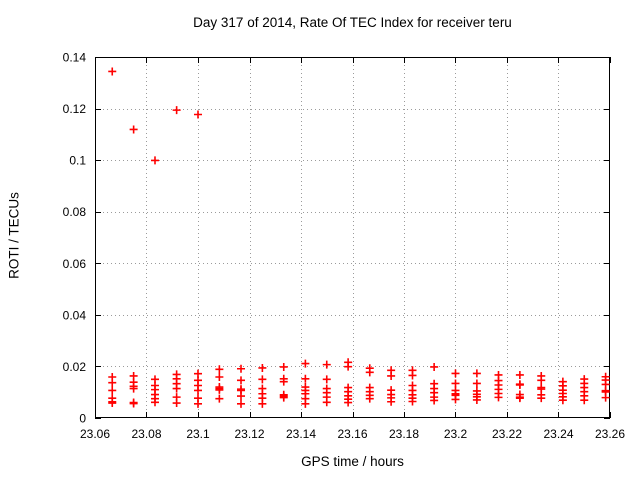 This screenshot has width=640, height=480. I want to click on y-tick-label: 0, so click(82, 419).